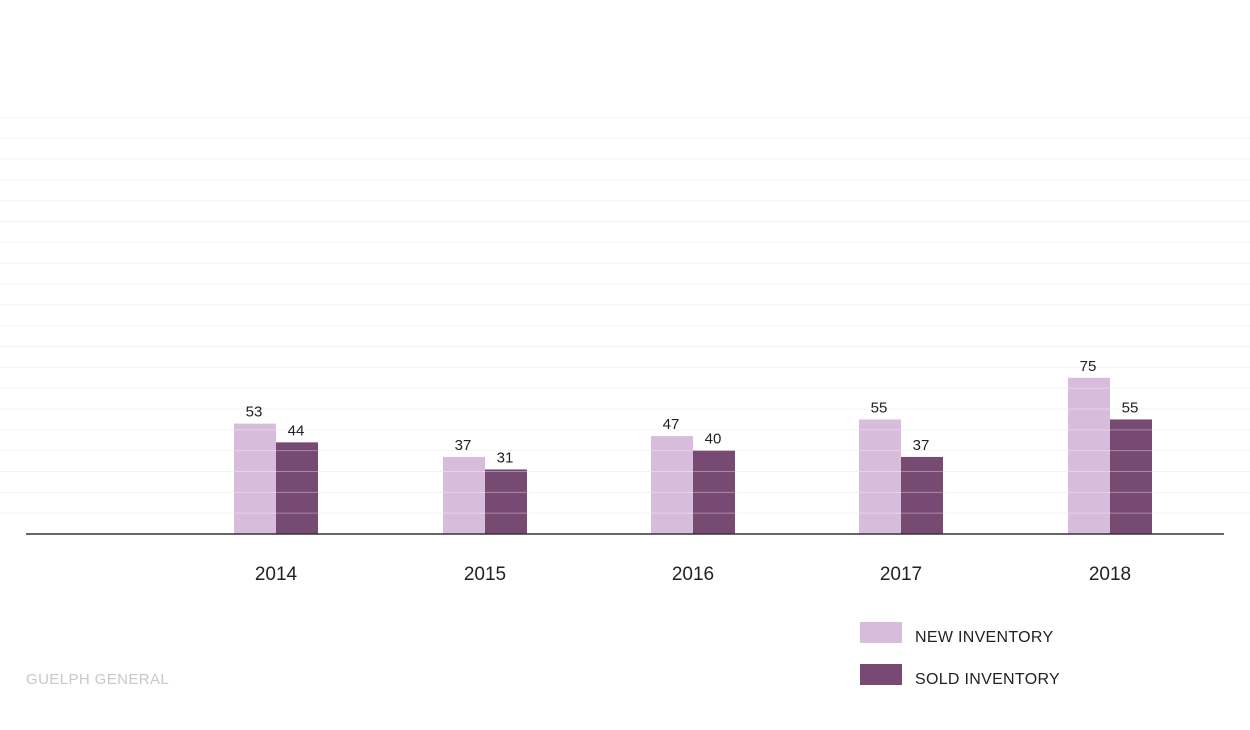  What do you see at coordinates (987, 679) in the screenshot?
I see `legend-label: SOLD INVENTORY` at bounding box center [987, 679].